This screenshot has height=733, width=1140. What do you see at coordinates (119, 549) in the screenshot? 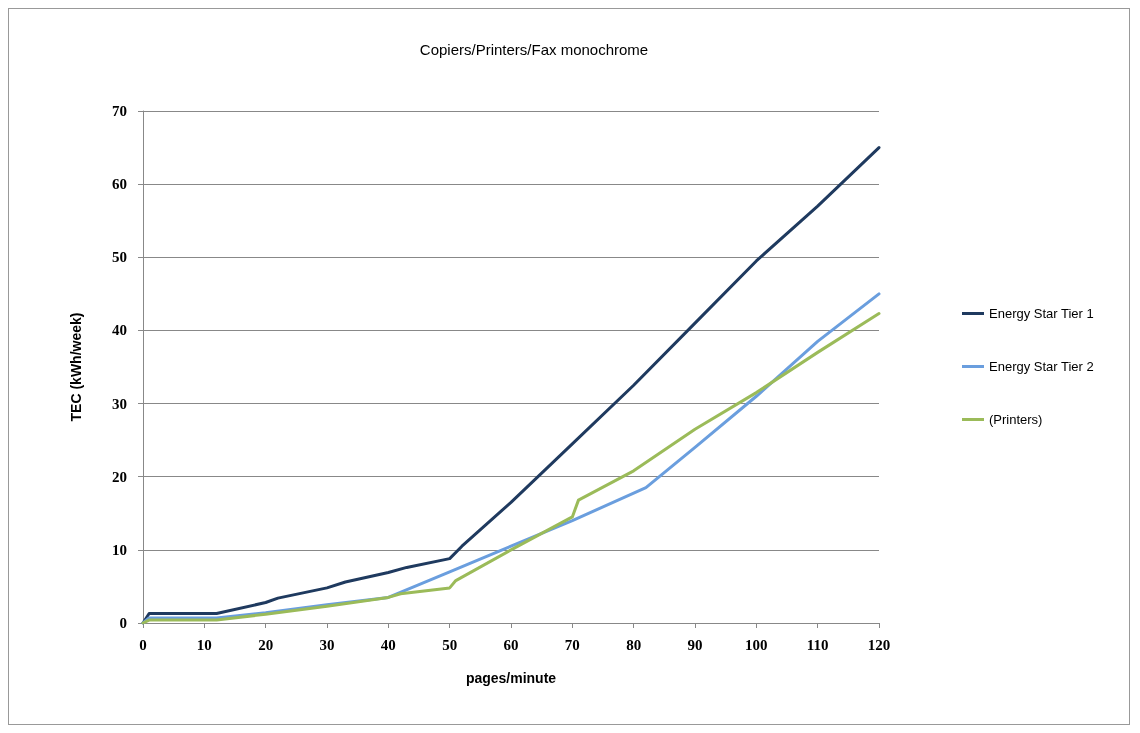
I see `y-tick-label: 10` at bounding box center [119, 549].